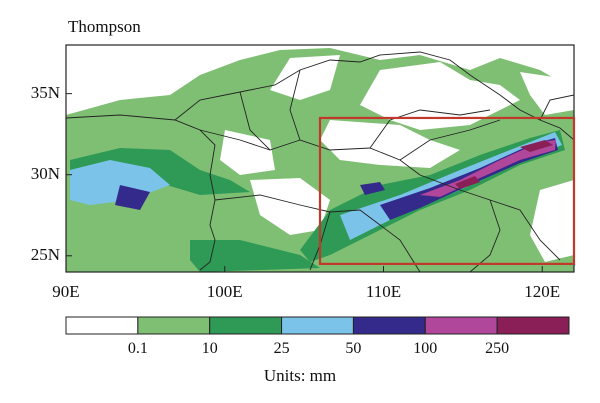 This screenshot has width=600, height=403. Describe the element at coordinates (66, 291) in the screenshot. I see `lon-tick-label: 90E` at that location.